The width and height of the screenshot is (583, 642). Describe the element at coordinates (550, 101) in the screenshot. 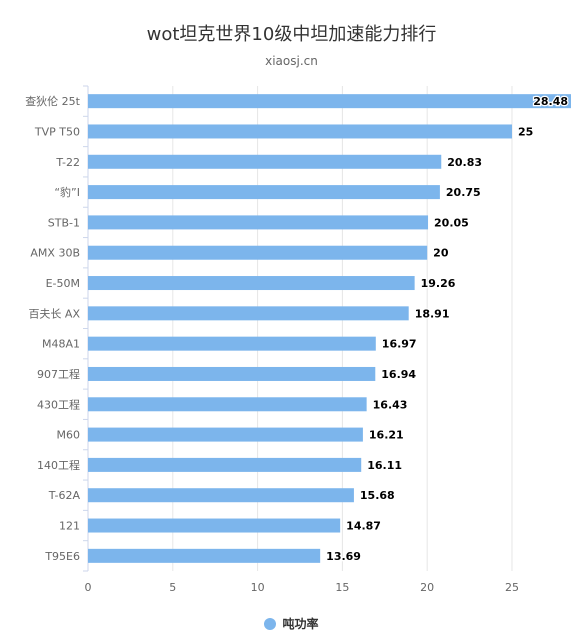

I see `data-label: 28.48` at that location.